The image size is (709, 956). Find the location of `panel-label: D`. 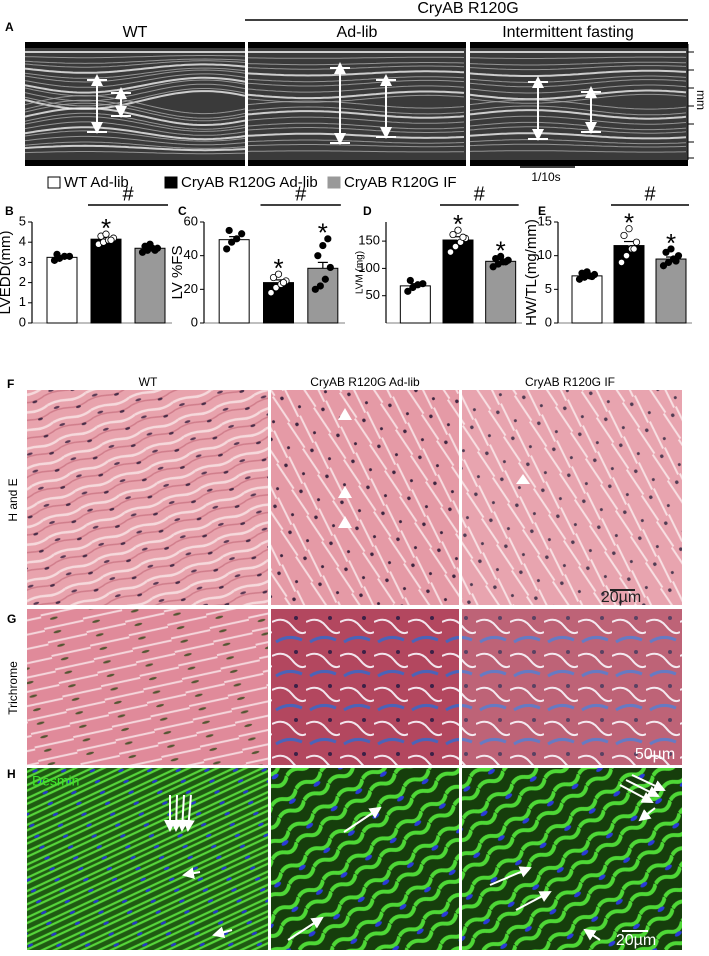

panel-label: D is located at coordinates (367, 211).